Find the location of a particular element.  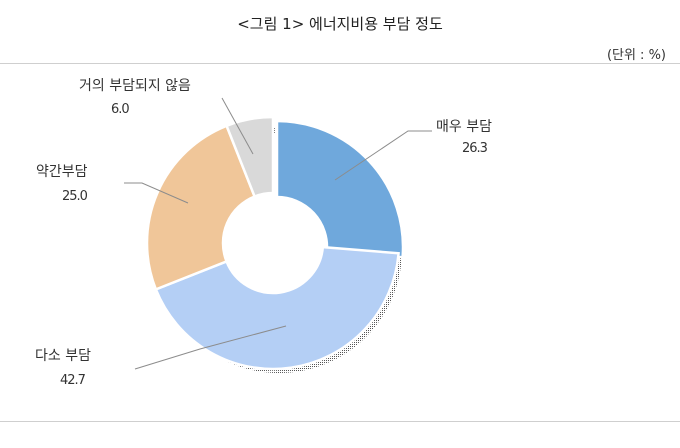

label-yakgan-budam: 약간부담 is located at coordinates (62, 172).